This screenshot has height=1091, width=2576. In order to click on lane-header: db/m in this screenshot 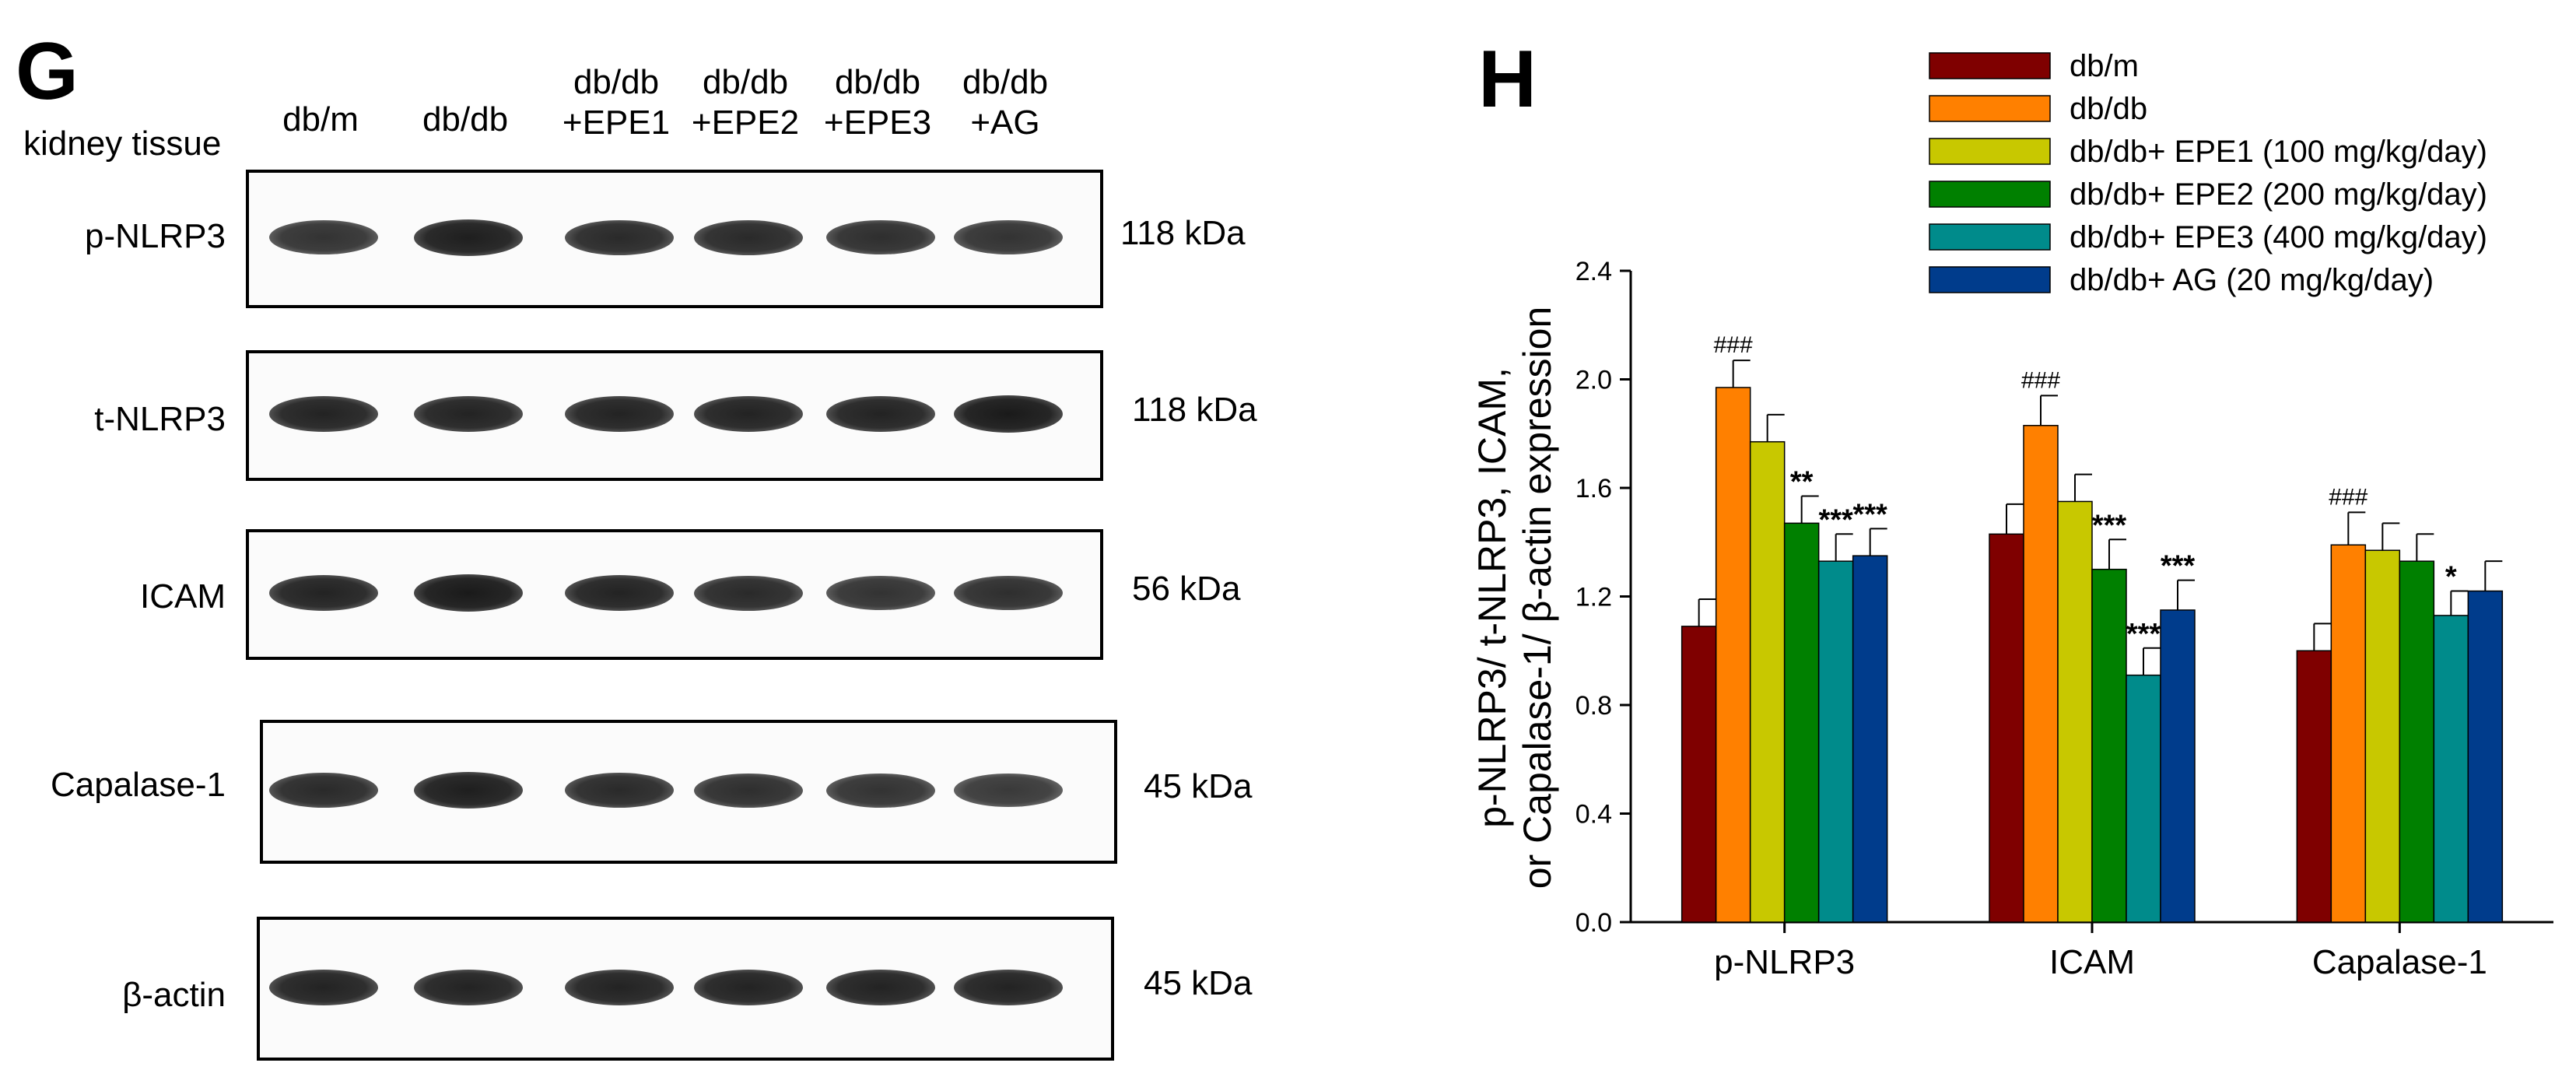, I will do `click(320, 120)`.